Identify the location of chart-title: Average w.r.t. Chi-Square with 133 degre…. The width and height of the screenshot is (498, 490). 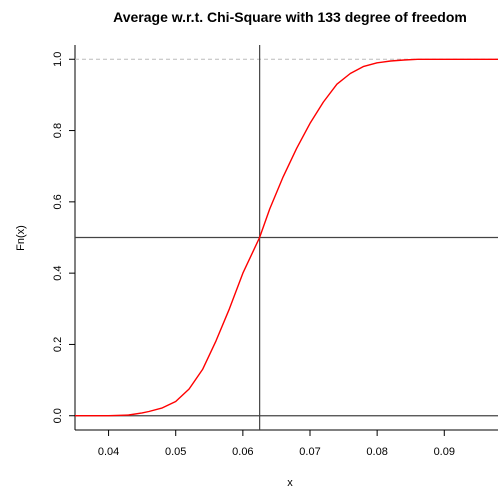
(290, 17).